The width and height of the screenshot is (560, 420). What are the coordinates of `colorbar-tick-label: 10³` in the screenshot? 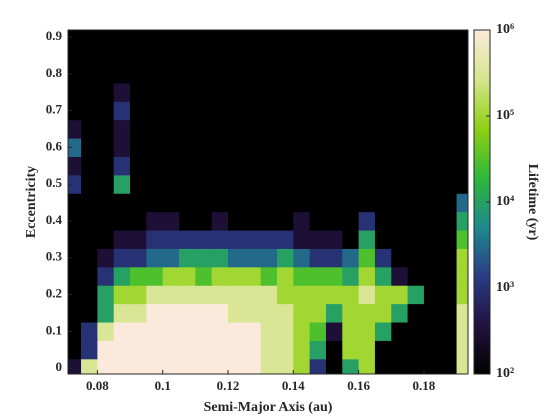 It's located at (505, 287).